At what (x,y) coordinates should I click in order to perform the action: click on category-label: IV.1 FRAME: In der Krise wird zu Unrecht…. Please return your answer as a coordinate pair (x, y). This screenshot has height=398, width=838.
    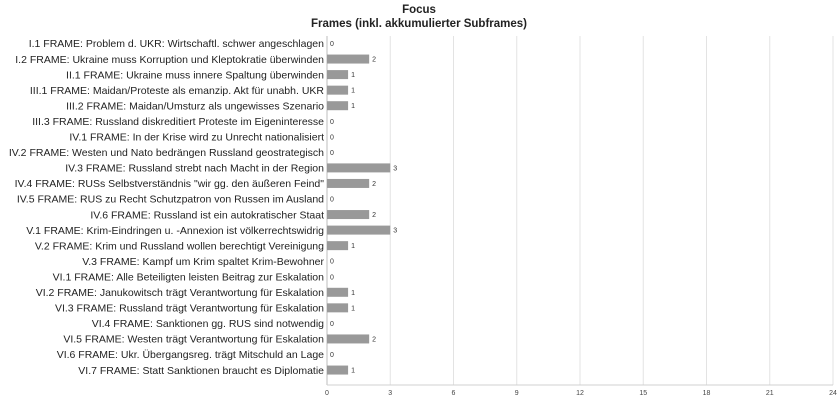
    Looking at the image, I should click on (196, 138).